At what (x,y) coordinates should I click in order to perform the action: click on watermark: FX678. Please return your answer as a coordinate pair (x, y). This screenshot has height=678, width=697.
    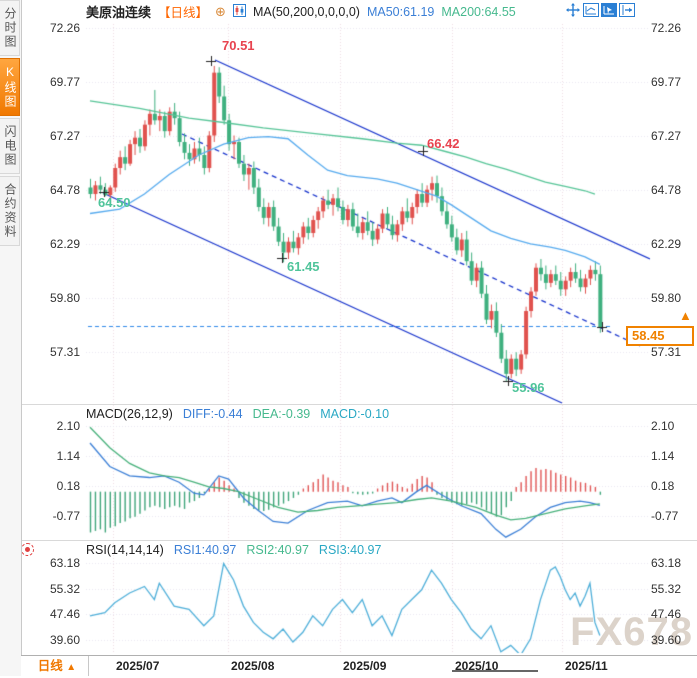
    Looking at the image, I should click on (631, 632).